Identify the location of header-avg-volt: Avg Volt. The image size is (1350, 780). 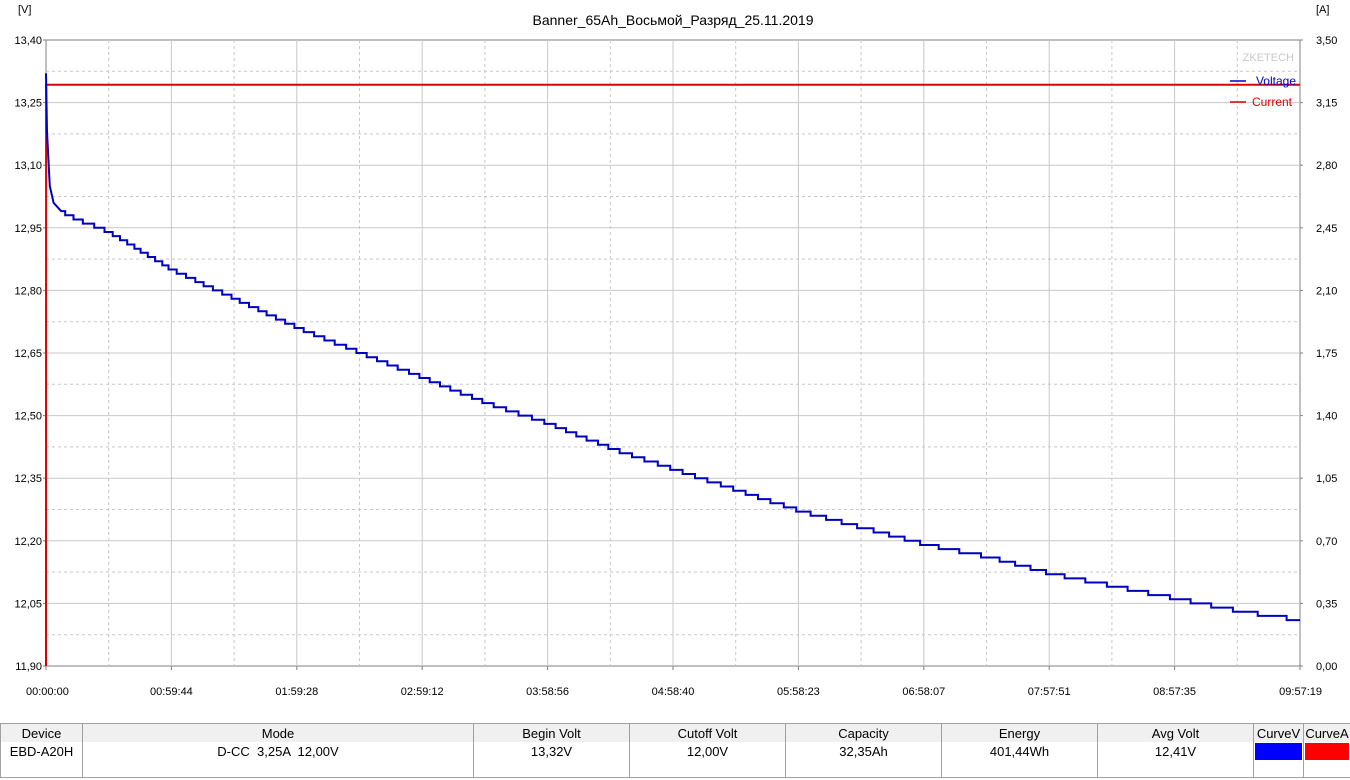
(1176, 733).